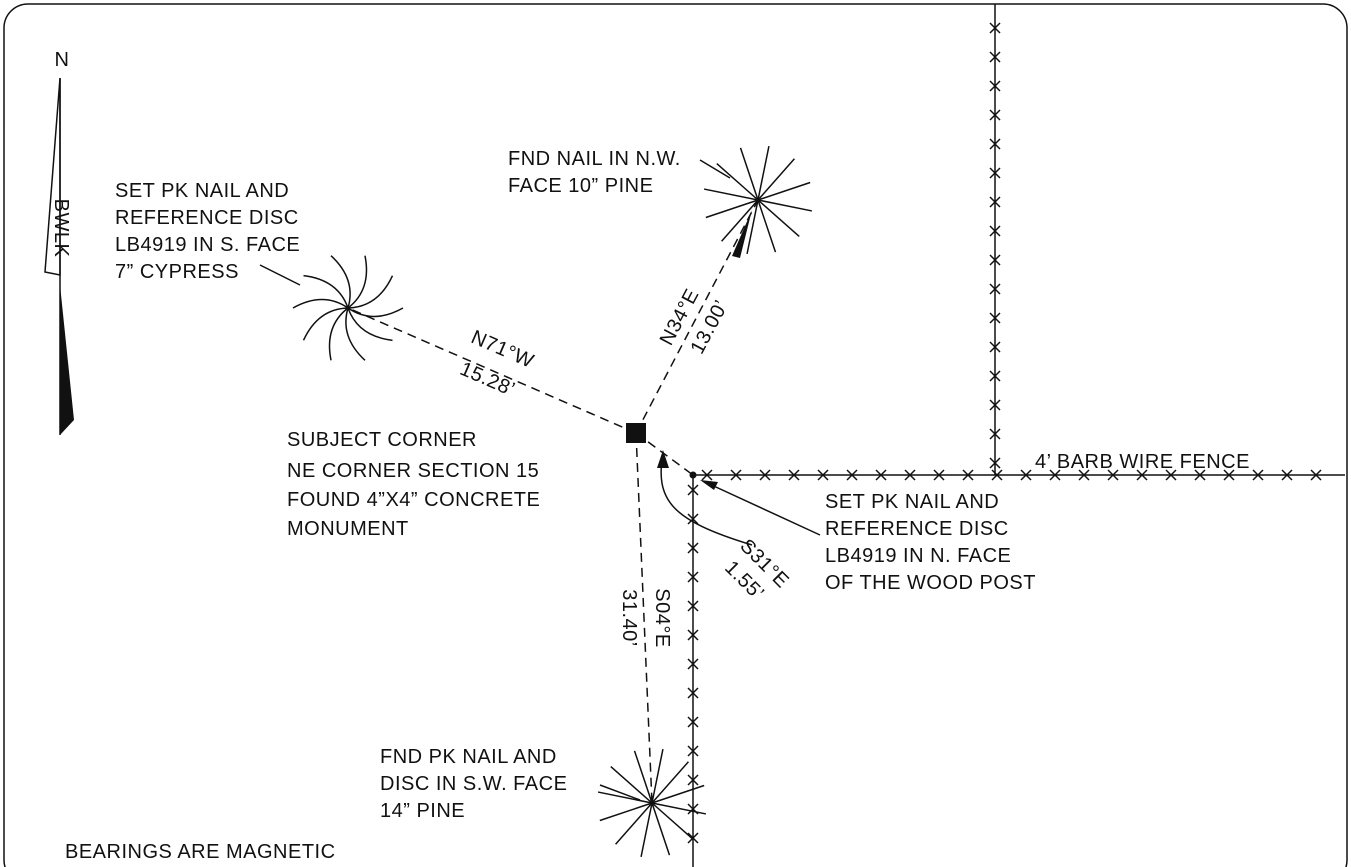 The image size is (1351, 867). What do you see at coordinates (918, 556) in the screenshot?
I see `note-line: LB4919 IN N. FACE` at bounding box center [918, 556].